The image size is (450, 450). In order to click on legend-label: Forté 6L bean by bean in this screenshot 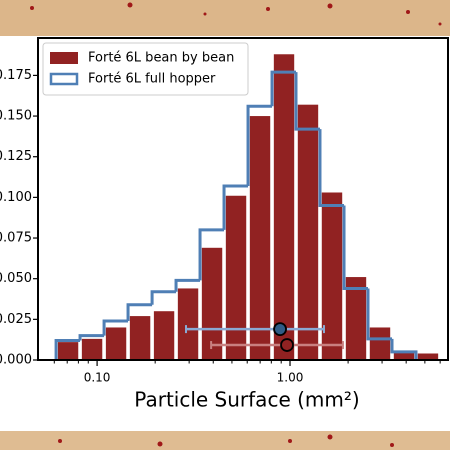, I will do `click(161, 58)`.